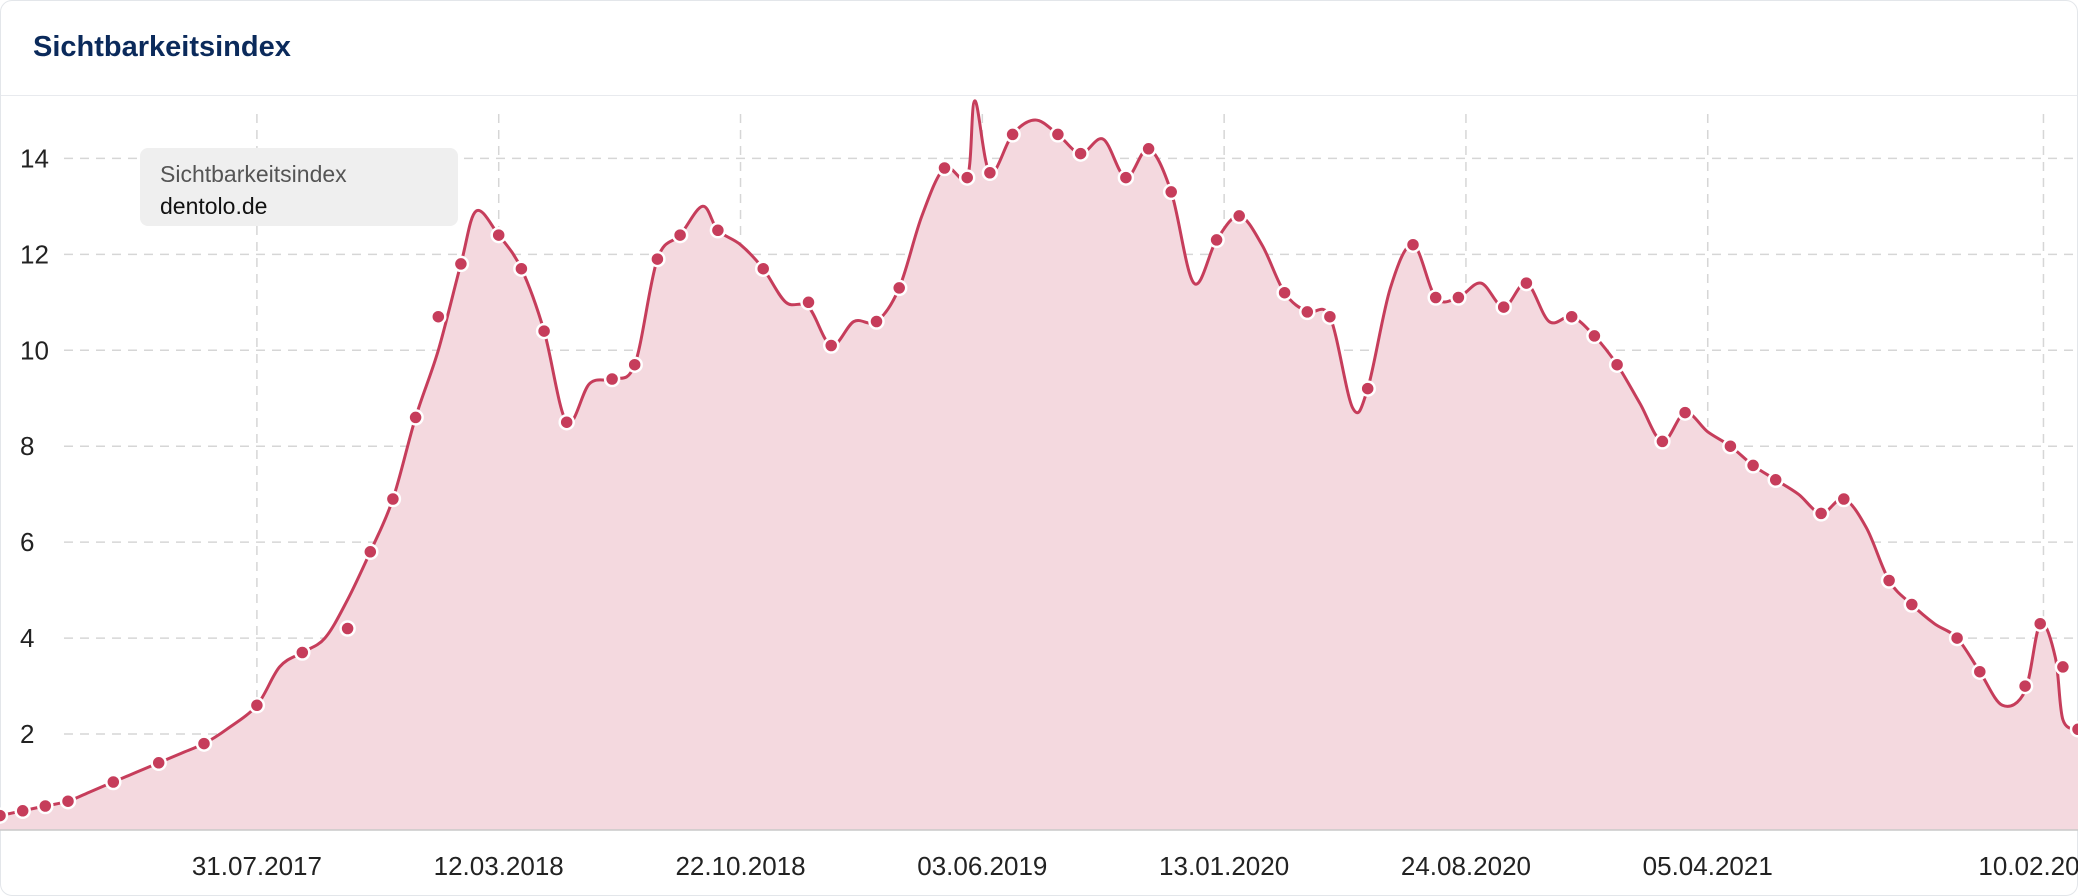 The image size is (2078, 896). I want to click on x-tick-label: 13.01.2020, so click(1224, 866).